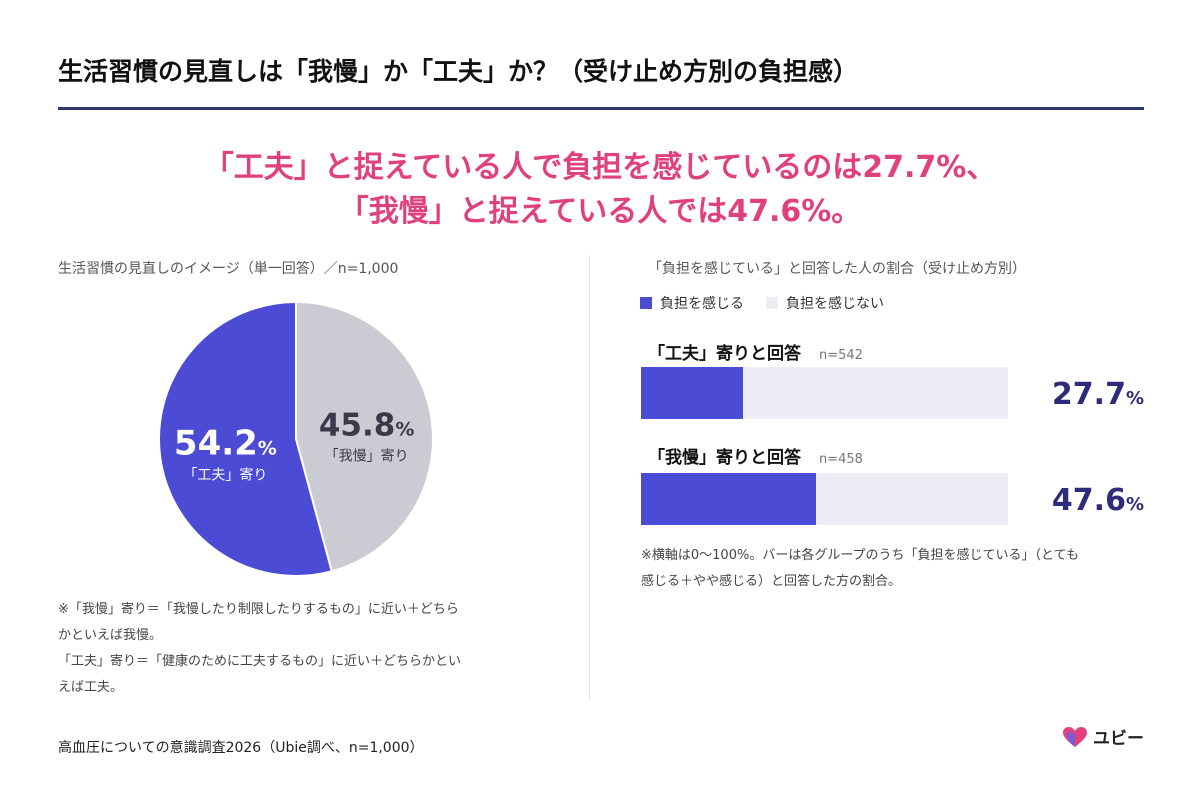  I want to click on bar-track-gaman, so click(824, 499).